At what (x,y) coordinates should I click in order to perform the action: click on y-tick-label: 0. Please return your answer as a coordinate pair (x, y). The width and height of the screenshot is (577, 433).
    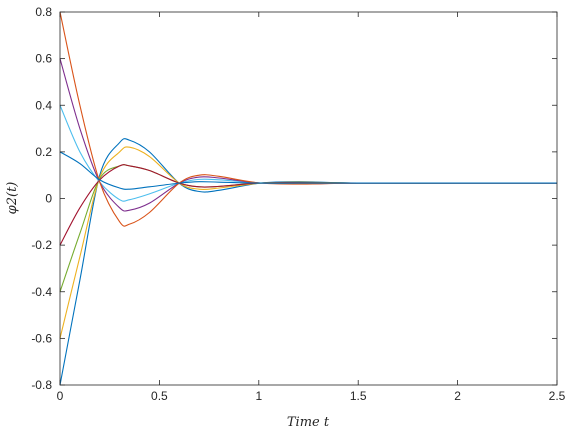
    Looking at the image, I should click on (48, 199).